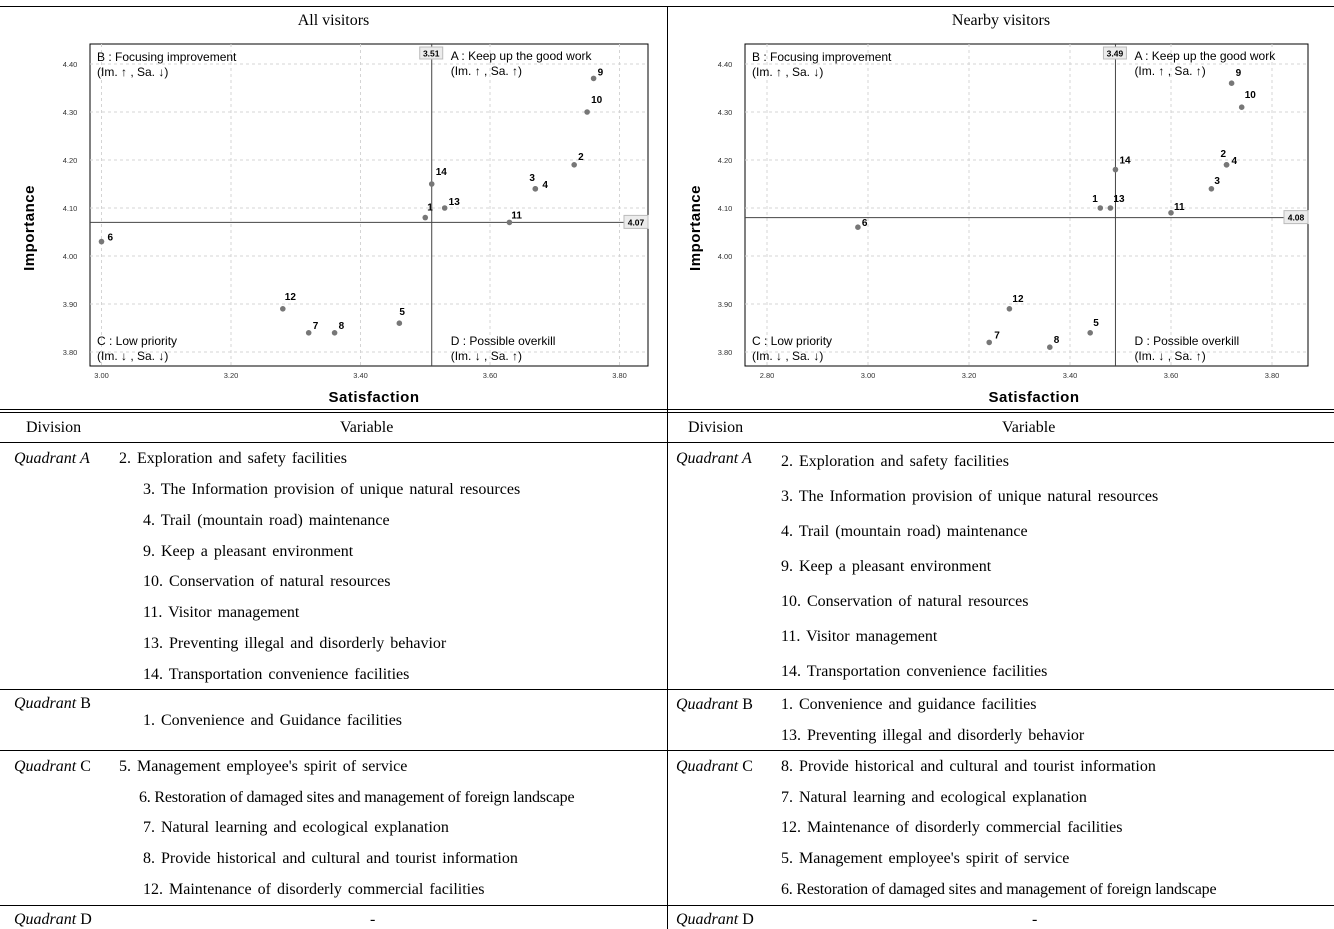 This screenshot has width=1334, height=929. I want to click on x-tick-label: 3.40, so click(360, 375).